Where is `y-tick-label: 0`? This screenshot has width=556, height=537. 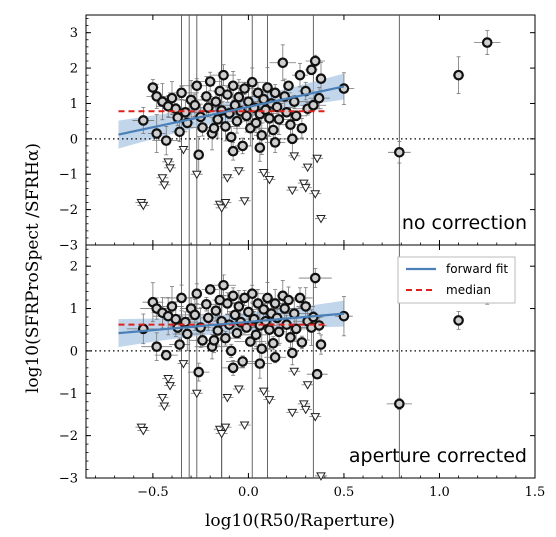
y-tick-label: 0 is located at coordinates (74, 351).